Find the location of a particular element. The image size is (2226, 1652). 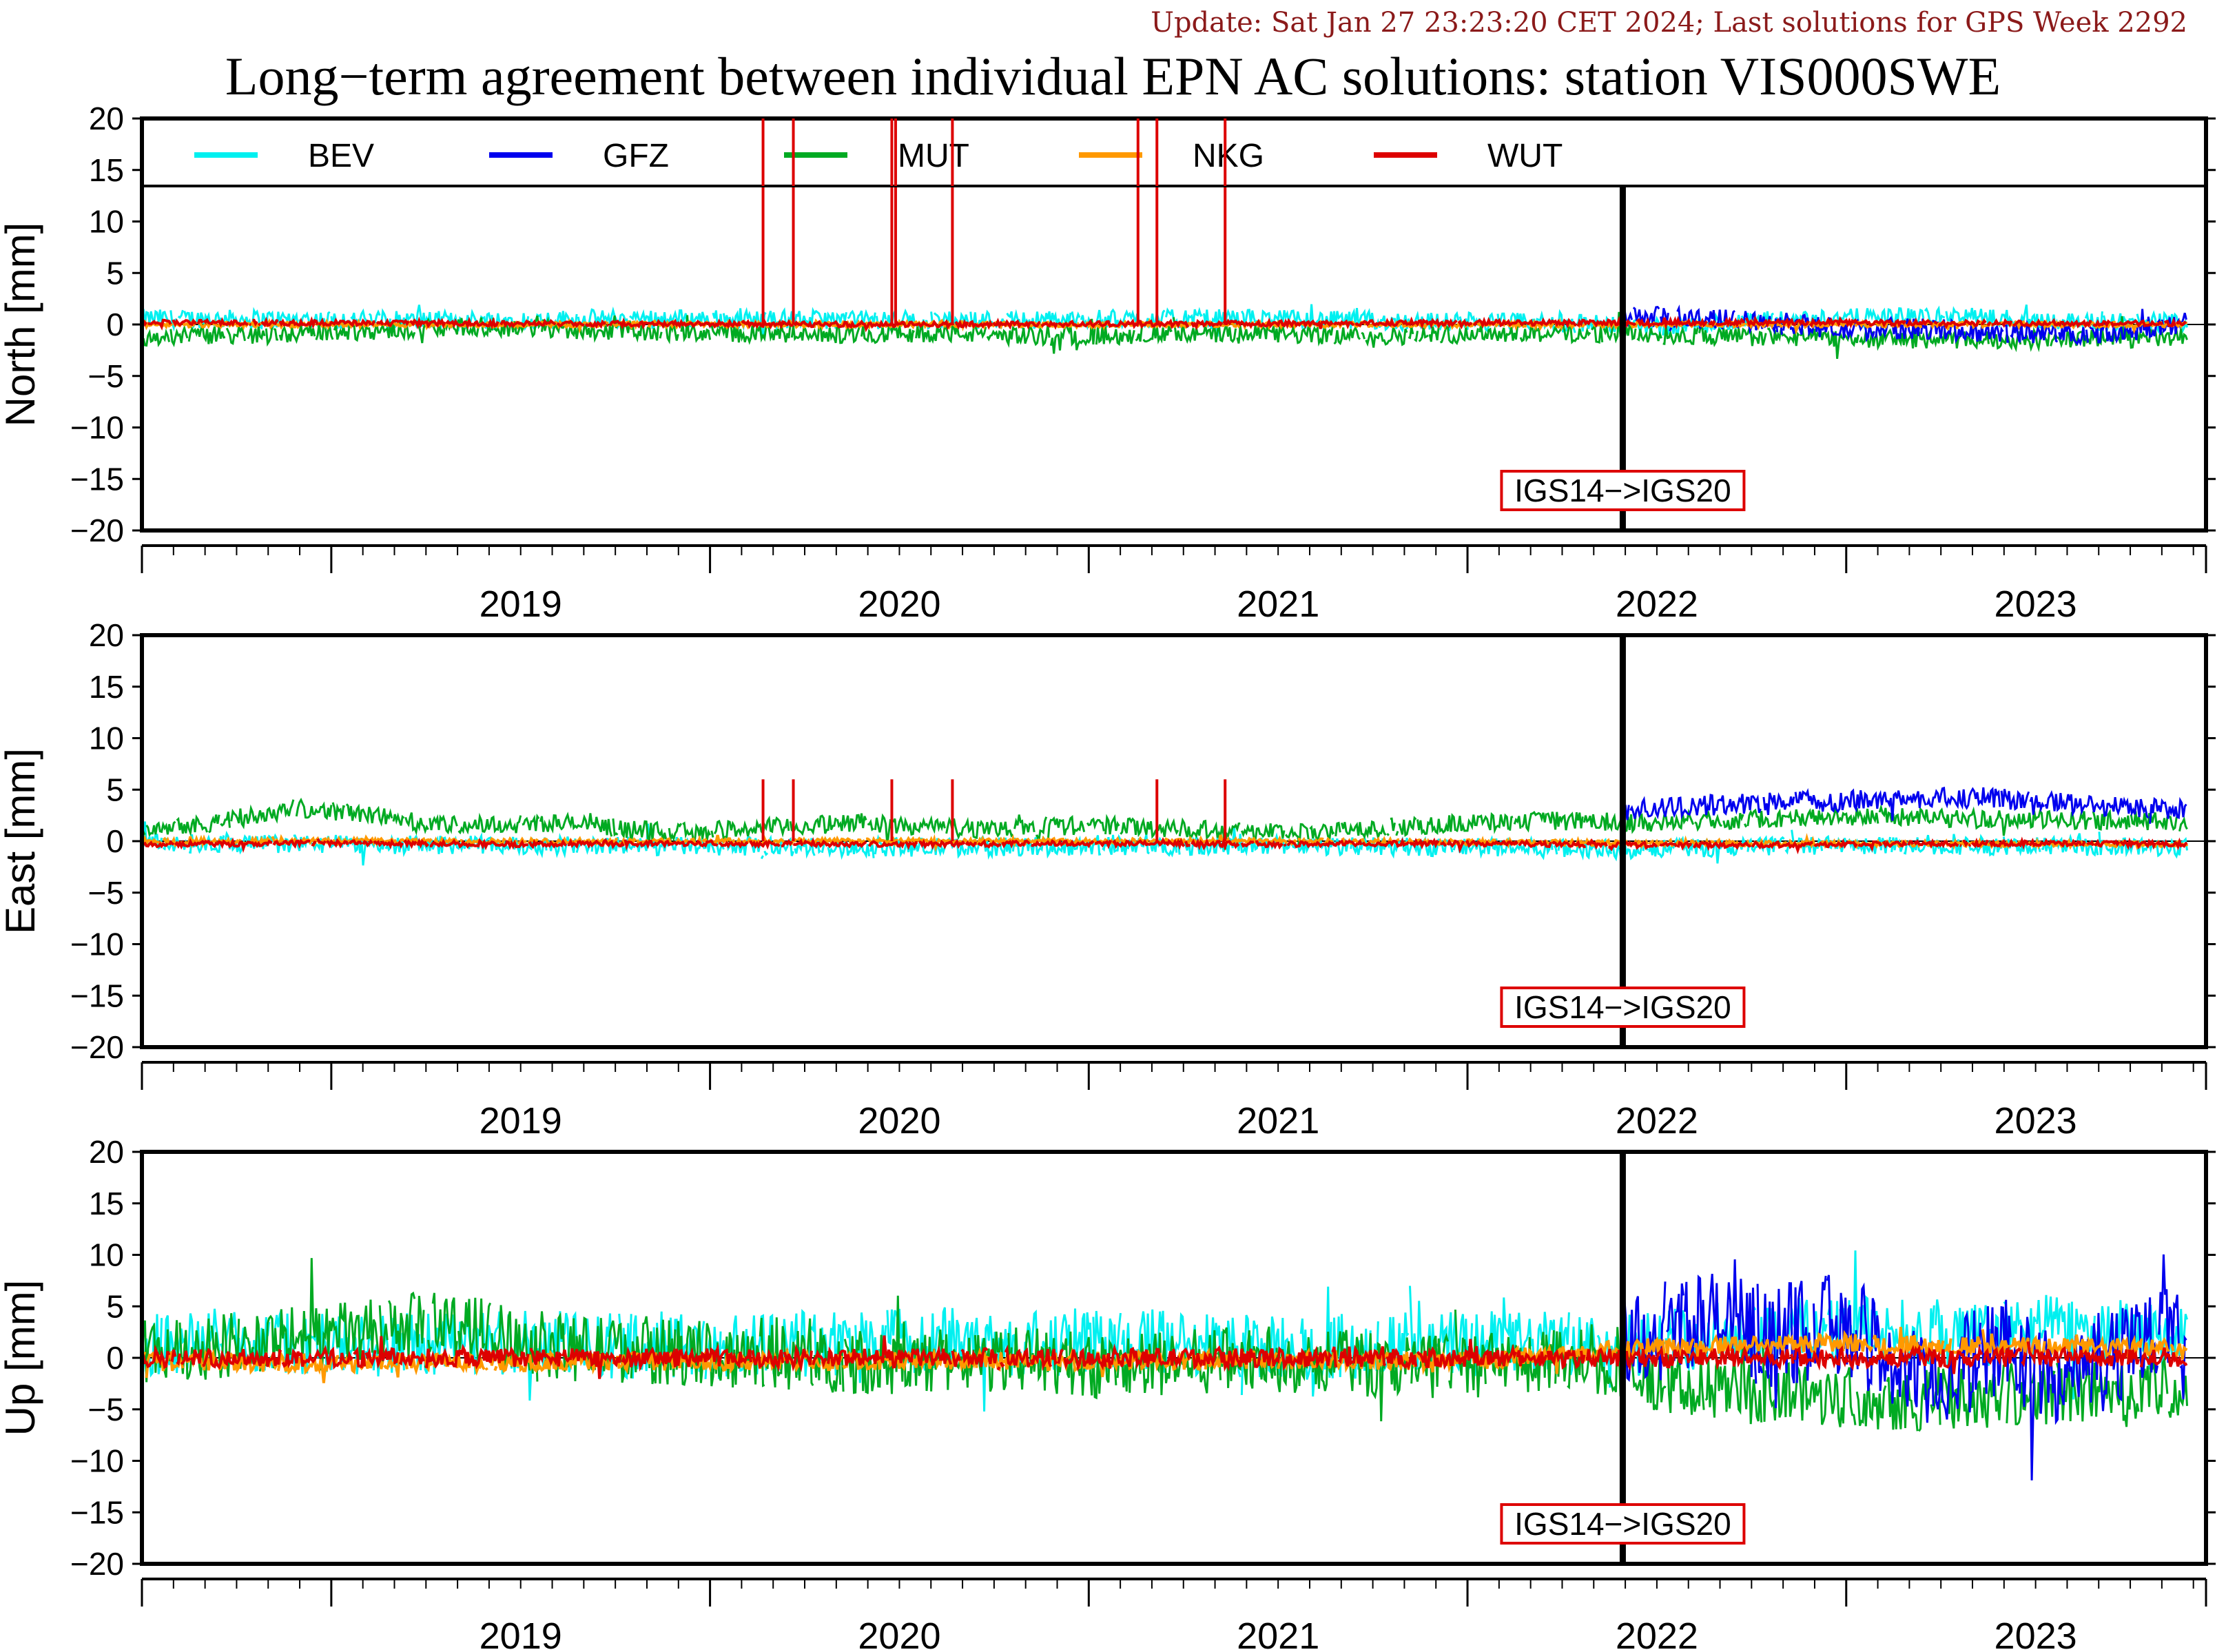

y-axis-title: East [mm] is located at coordinates (21, 841).